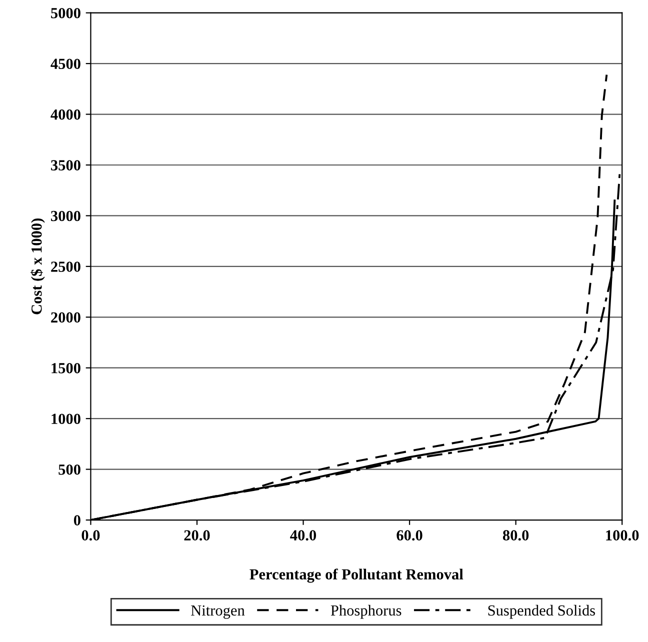 The height and width of the screenshot is (642, 648). Describe the element at coordinates (197, 535) in the screenshot. I see `x-tick-label: 20.0` at that location.